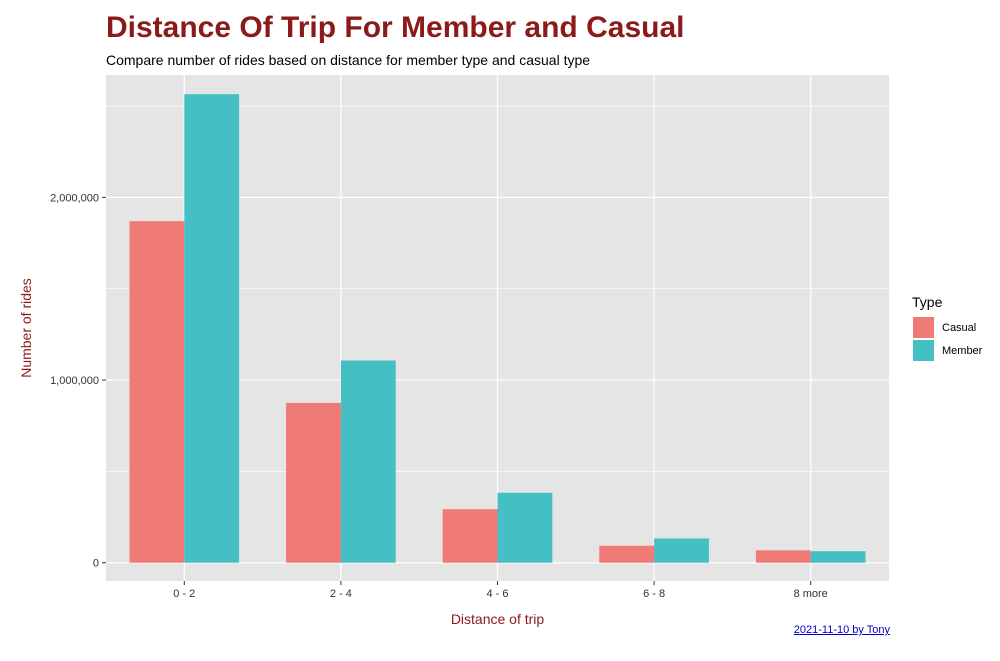  What do you see at coordinates (395, 27) in the screenshot?
I see `chart-title: Distance Of Trip For Member and Casual` at bounding box center [395, 27].